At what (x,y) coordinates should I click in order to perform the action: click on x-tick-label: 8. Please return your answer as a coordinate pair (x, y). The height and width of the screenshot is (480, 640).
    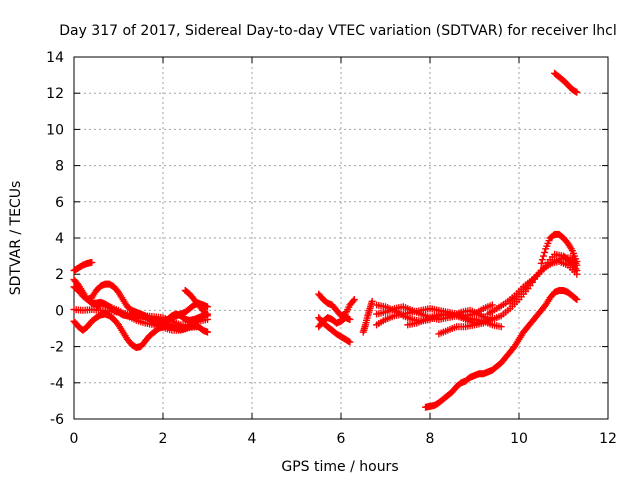
    Looking at the image, I should click on (430, 439).